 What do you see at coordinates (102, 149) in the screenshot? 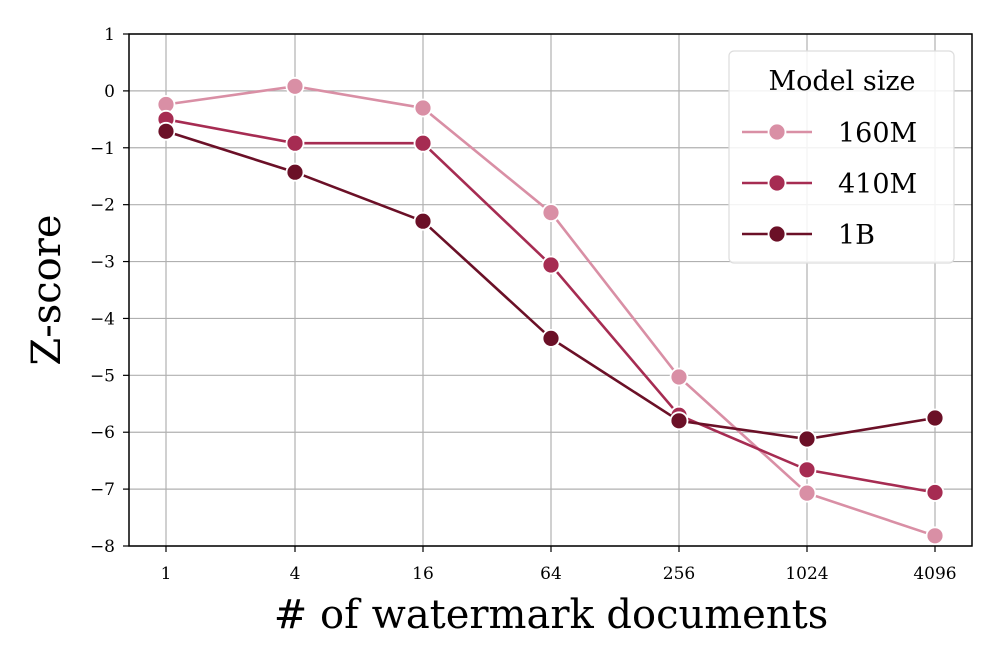
I see `y-tick-label: −1` at bounding box center [102, 149].